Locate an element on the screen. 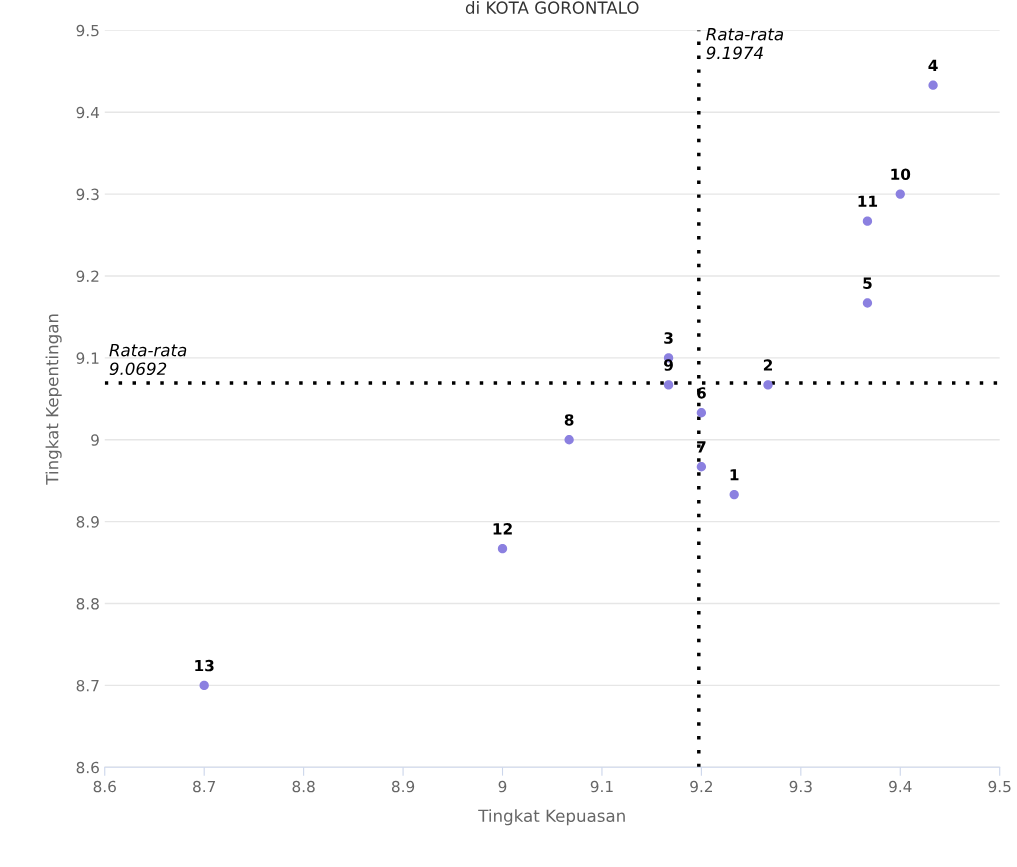 The height and width of the screenshot is (867, 1017). y-tick-label: 9 is located at coordinates (95, 440).